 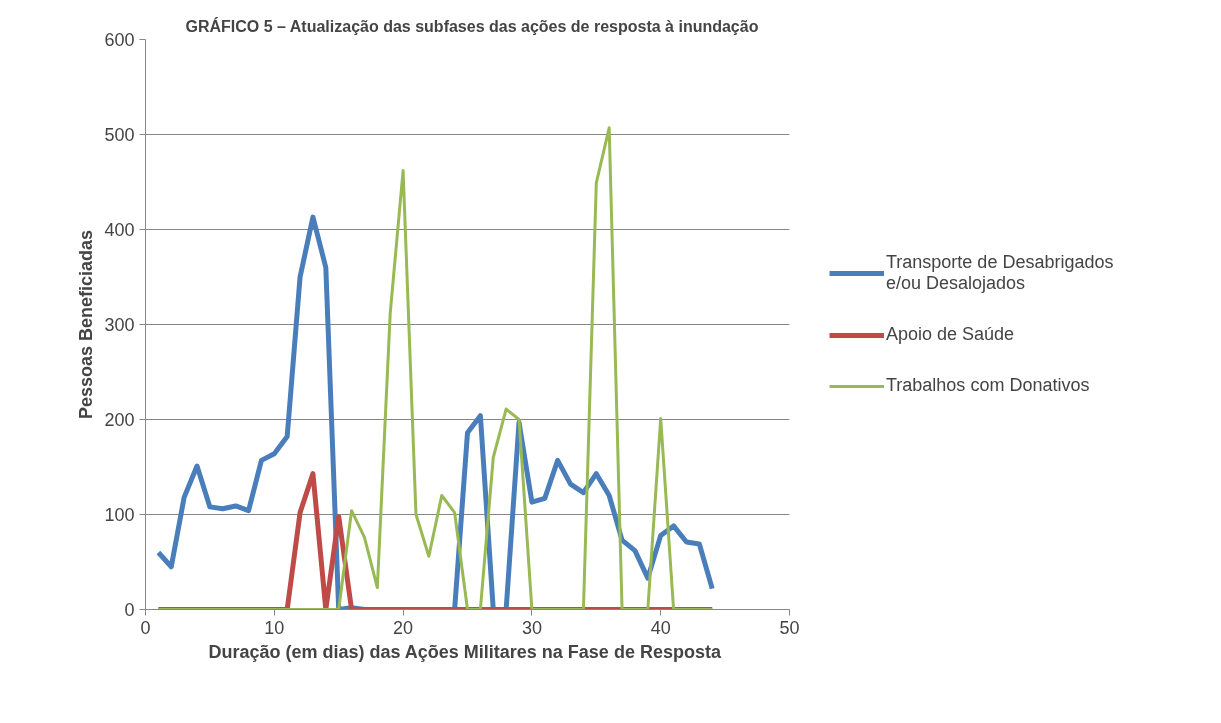 What do you see at coordinates (119, 230) in the screenshot?
I see `y-tick-label: 400` at bounding box center [119, 230].